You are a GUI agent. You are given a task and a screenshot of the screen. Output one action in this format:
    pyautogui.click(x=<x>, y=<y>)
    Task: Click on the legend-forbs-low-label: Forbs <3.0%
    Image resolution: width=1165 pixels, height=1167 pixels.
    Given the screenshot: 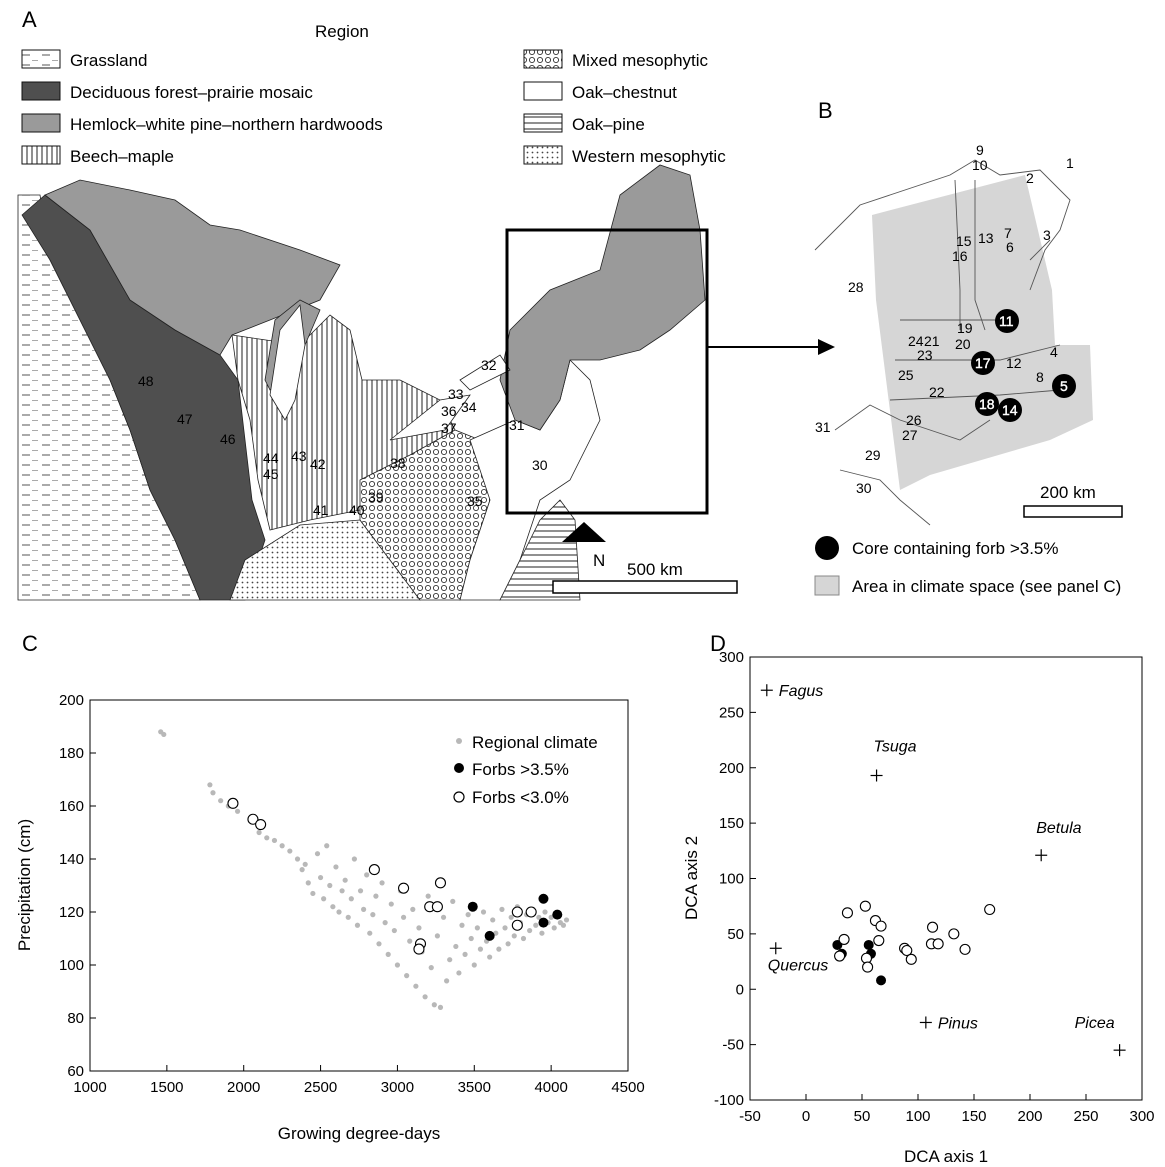 What is the action you would take?
    pyautogui.click(x=520, y=797)
    